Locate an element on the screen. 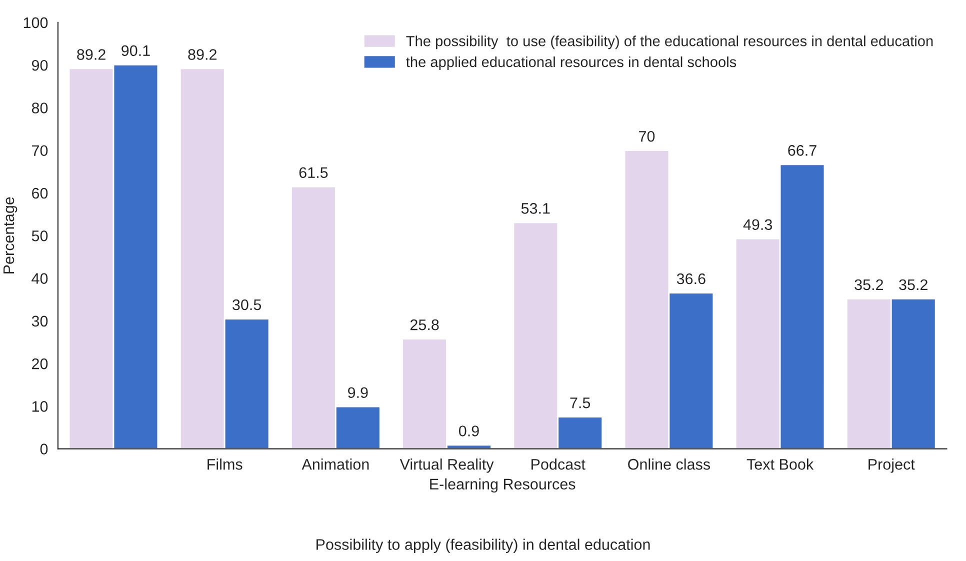 This screenshot has height=561, width=966. x-tick-label: Text Book is located at coordinates (780, 464).